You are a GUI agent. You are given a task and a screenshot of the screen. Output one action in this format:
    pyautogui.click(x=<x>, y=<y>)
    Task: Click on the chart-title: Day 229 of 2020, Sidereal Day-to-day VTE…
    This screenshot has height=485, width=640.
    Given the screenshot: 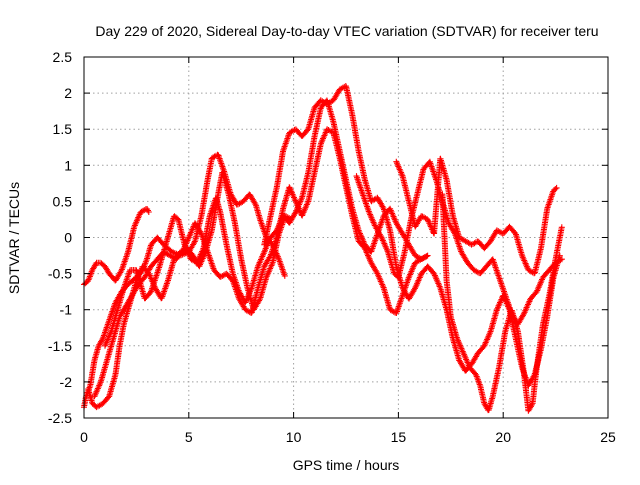 What is the action you would take?
    pyautogui.click(x=346, y=31)
    